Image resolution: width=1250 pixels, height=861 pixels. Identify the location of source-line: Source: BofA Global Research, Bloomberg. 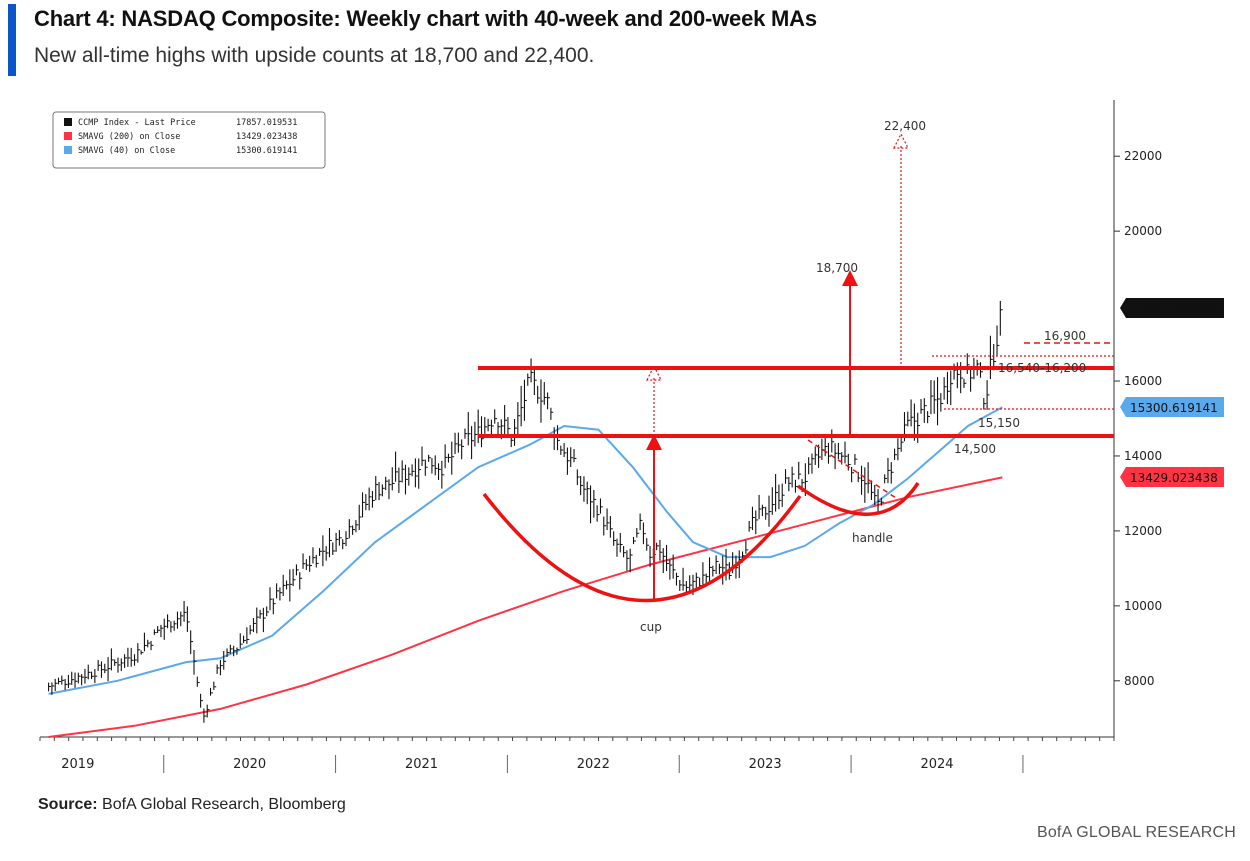
(192, 805).